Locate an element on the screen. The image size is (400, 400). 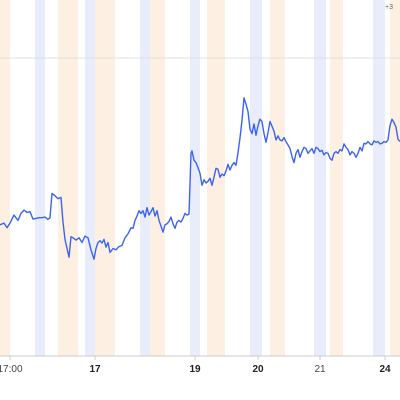
x-tick-label-0: 17:00 is located at coordinates (11, 369).